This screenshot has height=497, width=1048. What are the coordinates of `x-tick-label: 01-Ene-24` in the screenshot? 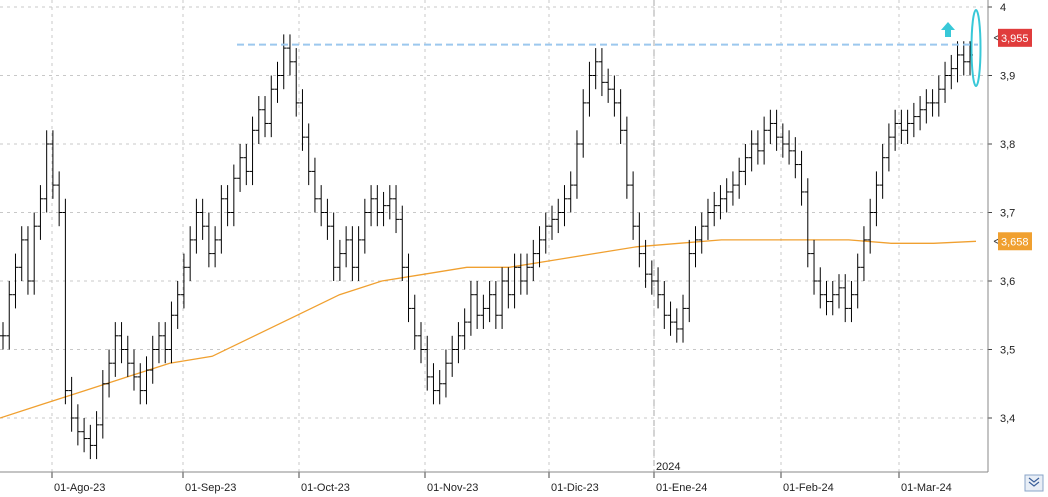 It's located at (681, 488).